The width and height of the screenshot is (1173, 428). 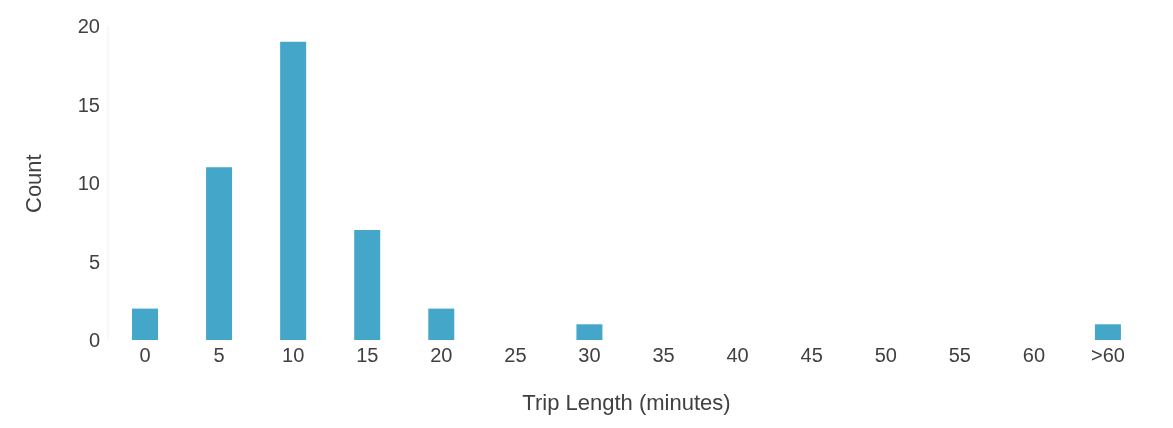 I want to click on x-tick-label: 25, so click(x=515, y=355).